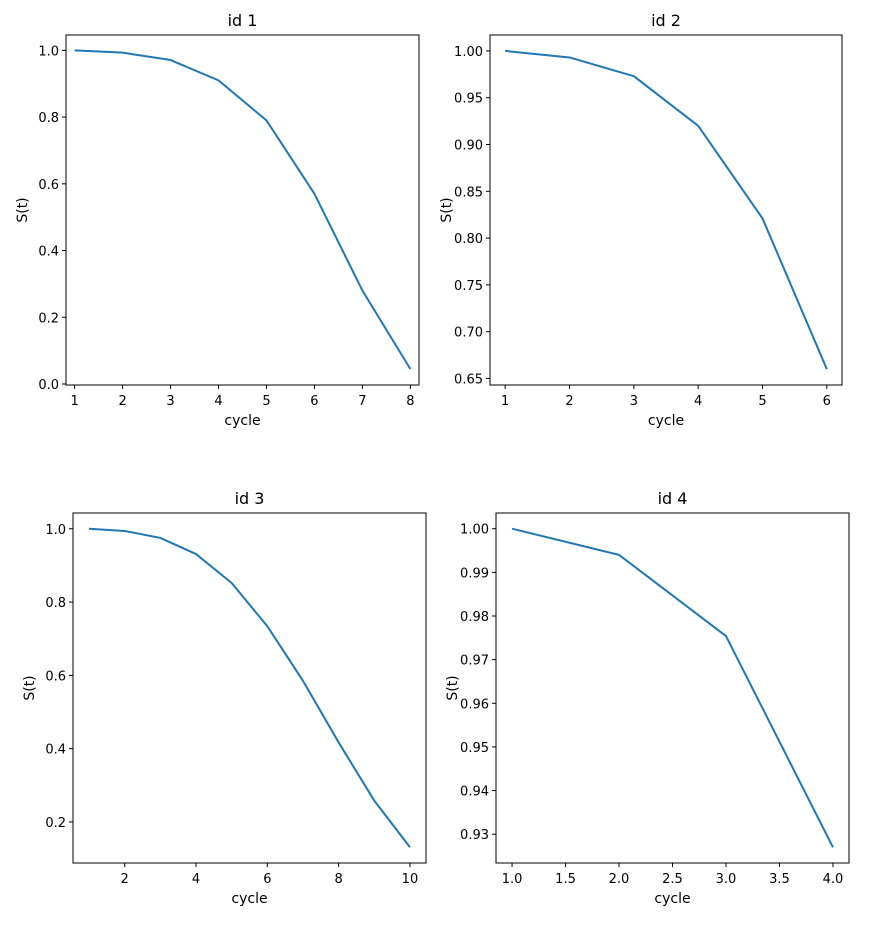 Image resolution: width=873 pixels, height=935 pixels. Describe the element at coordinates (468, 333) in the screenshot. I see `y-tick-label: 0.70` at that location.